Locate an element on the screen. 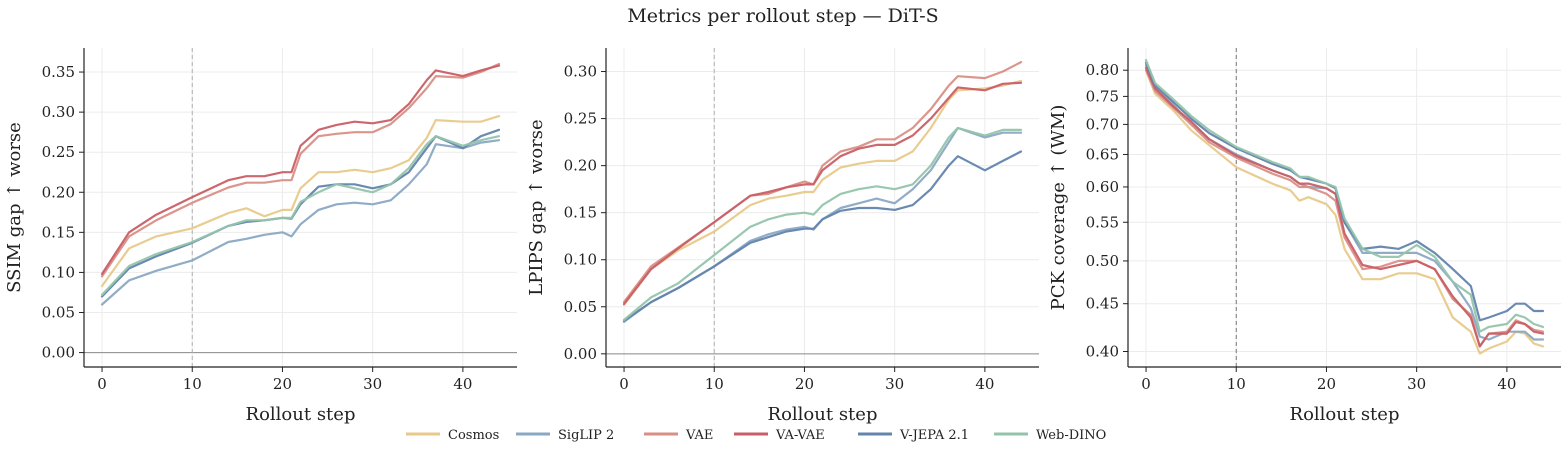 The image size is (1567, 455). legend-item-cosmos: Cosmos is located at coordinates (452, 435).